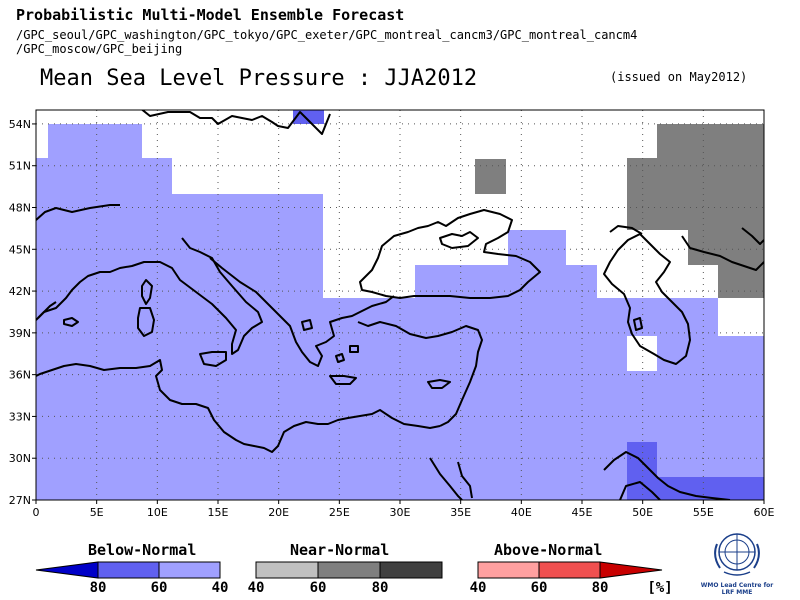 This screenshot has height=600, width=800. What do you see at coordinates (450, 254) in the screenshot?
I see `black-sea-coastline` at bounding box center [450, 254].